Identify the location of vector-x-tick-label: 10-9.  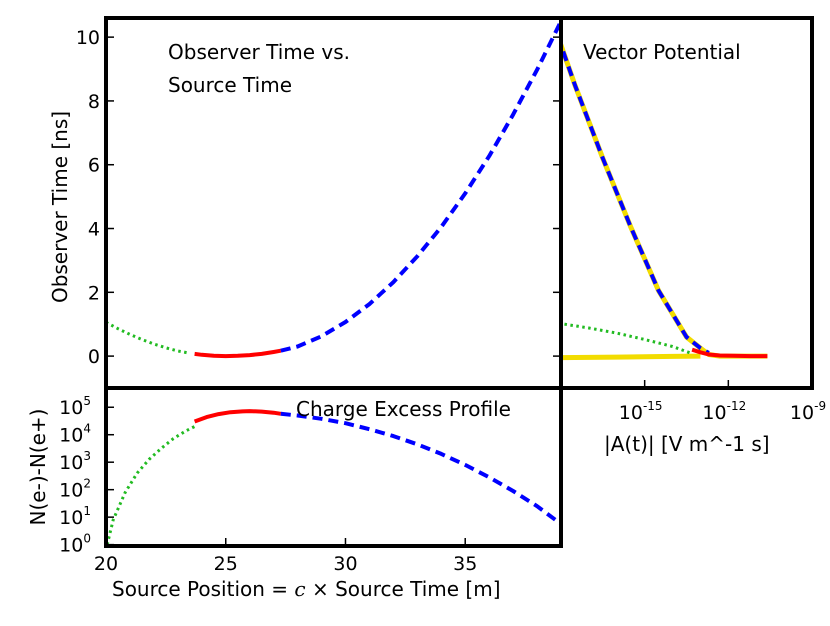
(808, 411).